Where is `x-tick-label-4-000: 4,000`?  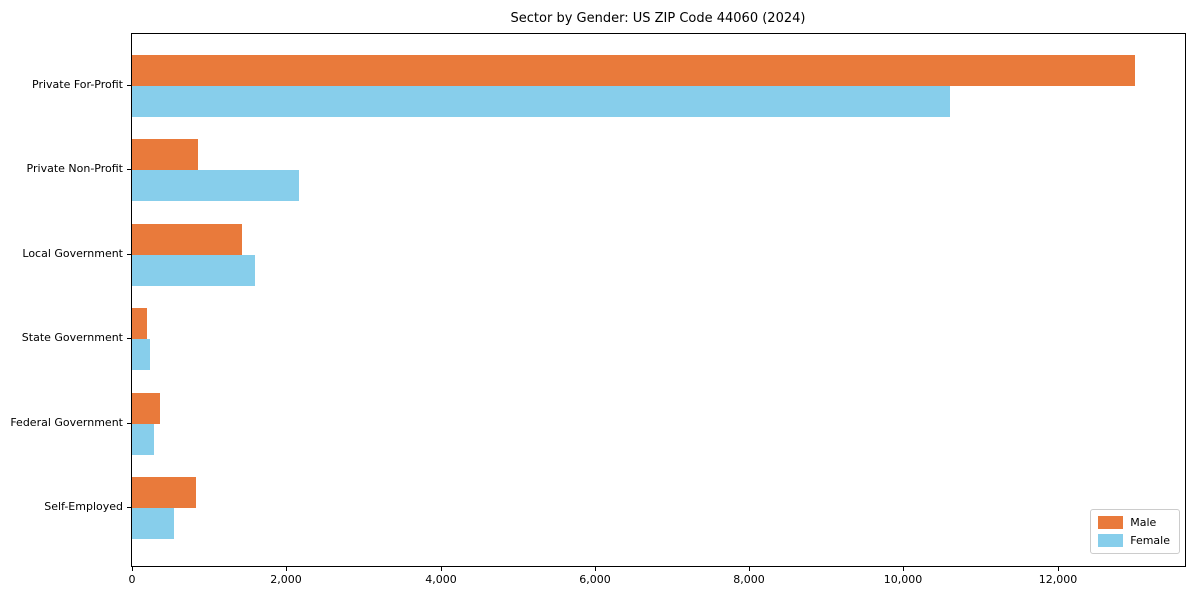
x-tick-label-4-000: 4,000 is located at coordinates (441, 579).